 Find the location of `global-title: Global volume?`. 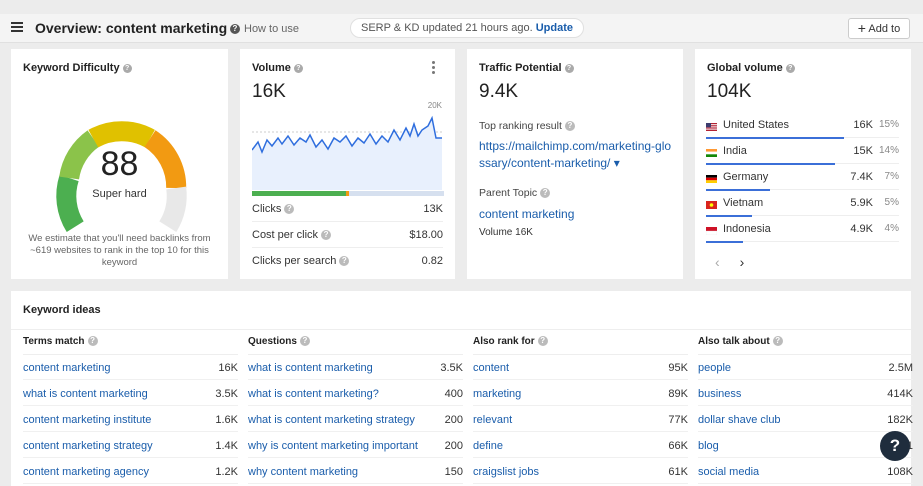

global-title: Global volume? is located at coordinates (751, 68).